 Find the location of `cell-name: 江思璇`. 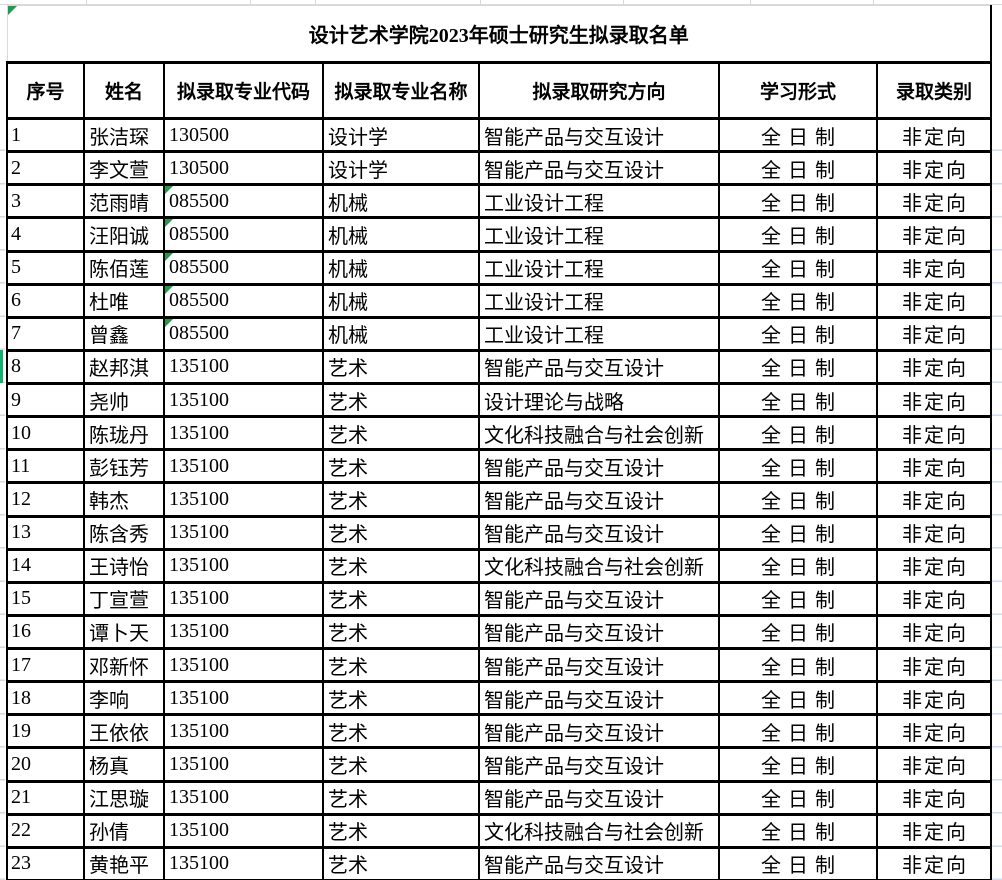

cell-name: 江思璇 is located at coordinates (124, 797).